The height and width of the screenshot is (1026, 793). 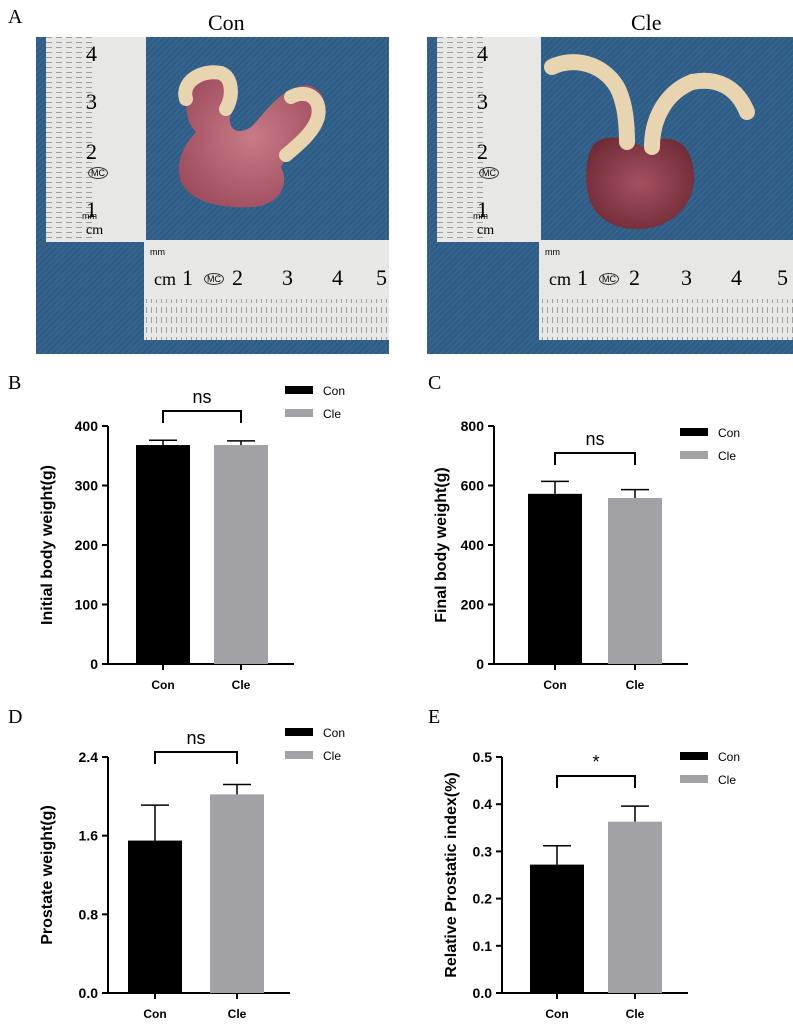 What do you see at coordinates (165, 279) in the screenshot?
I see `ruler-h-unit: cm` at bounding box center [165, 279].